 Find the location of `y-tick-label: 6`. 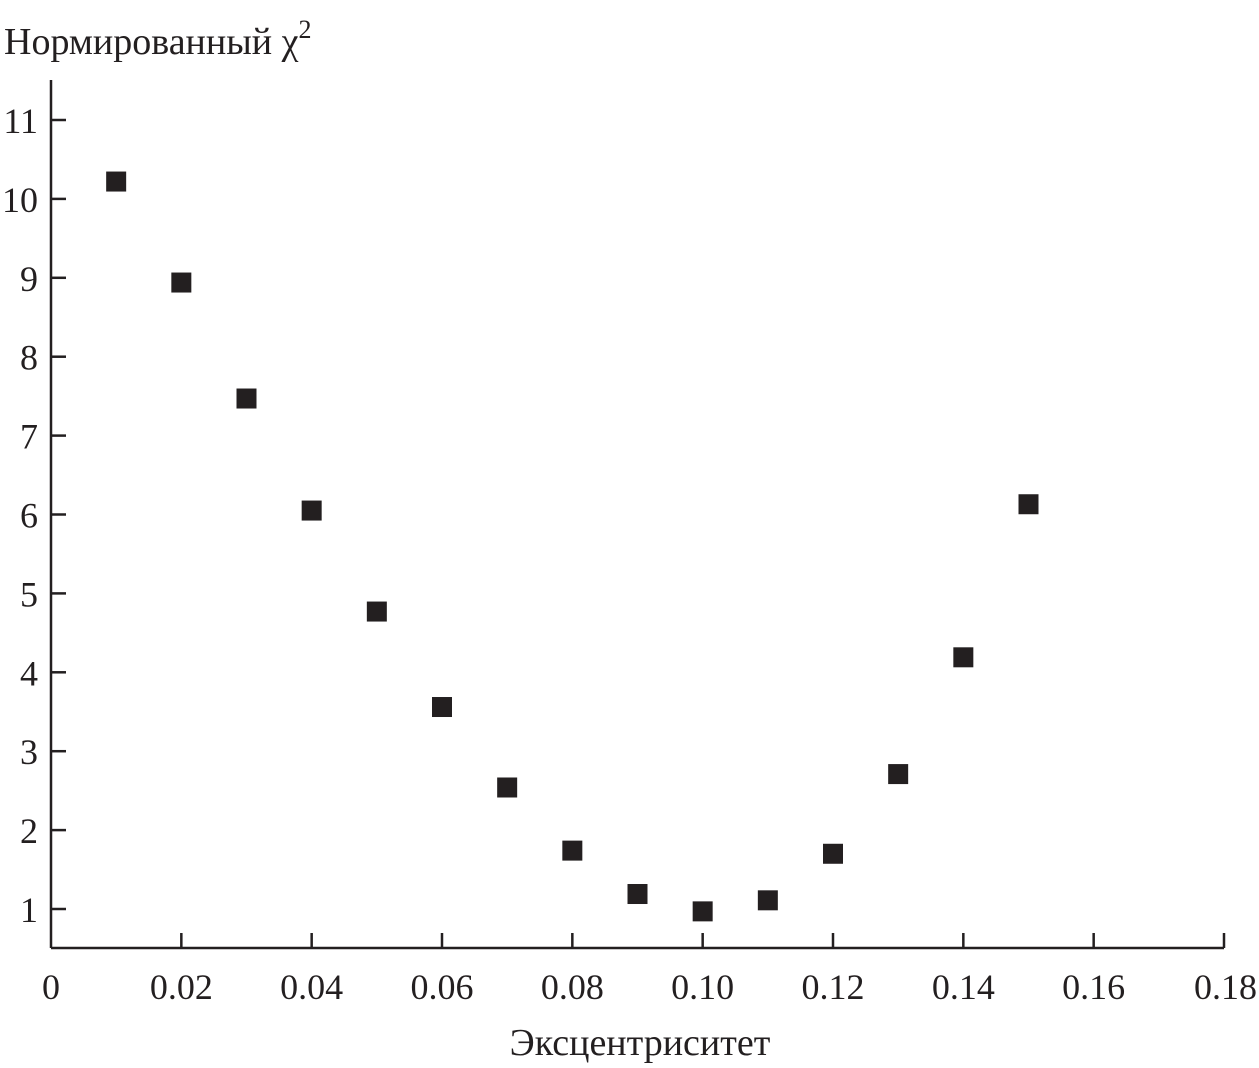

y-tick-label: 6 is located at coordinates (29, 516).